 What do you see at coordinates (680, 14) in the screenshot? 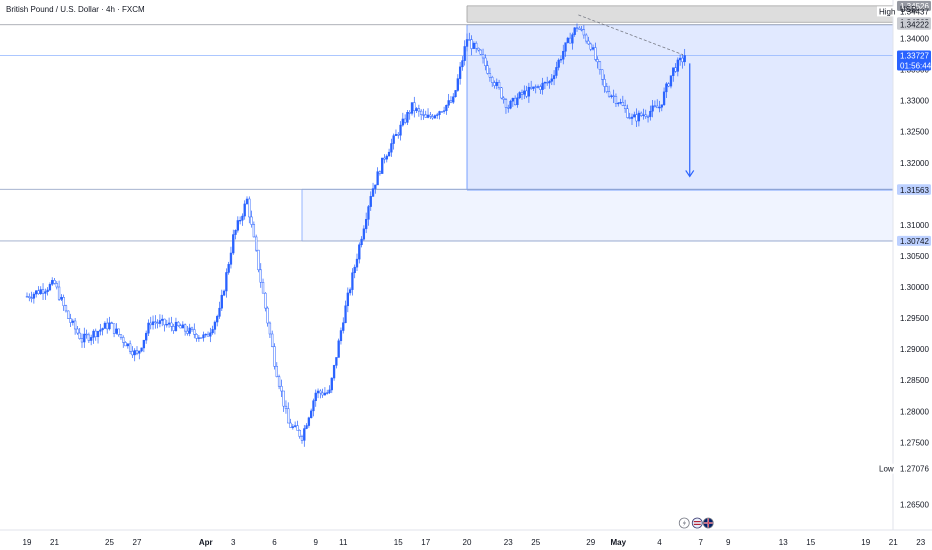
I see `resistance-zone` at bounding box center [680, 14].